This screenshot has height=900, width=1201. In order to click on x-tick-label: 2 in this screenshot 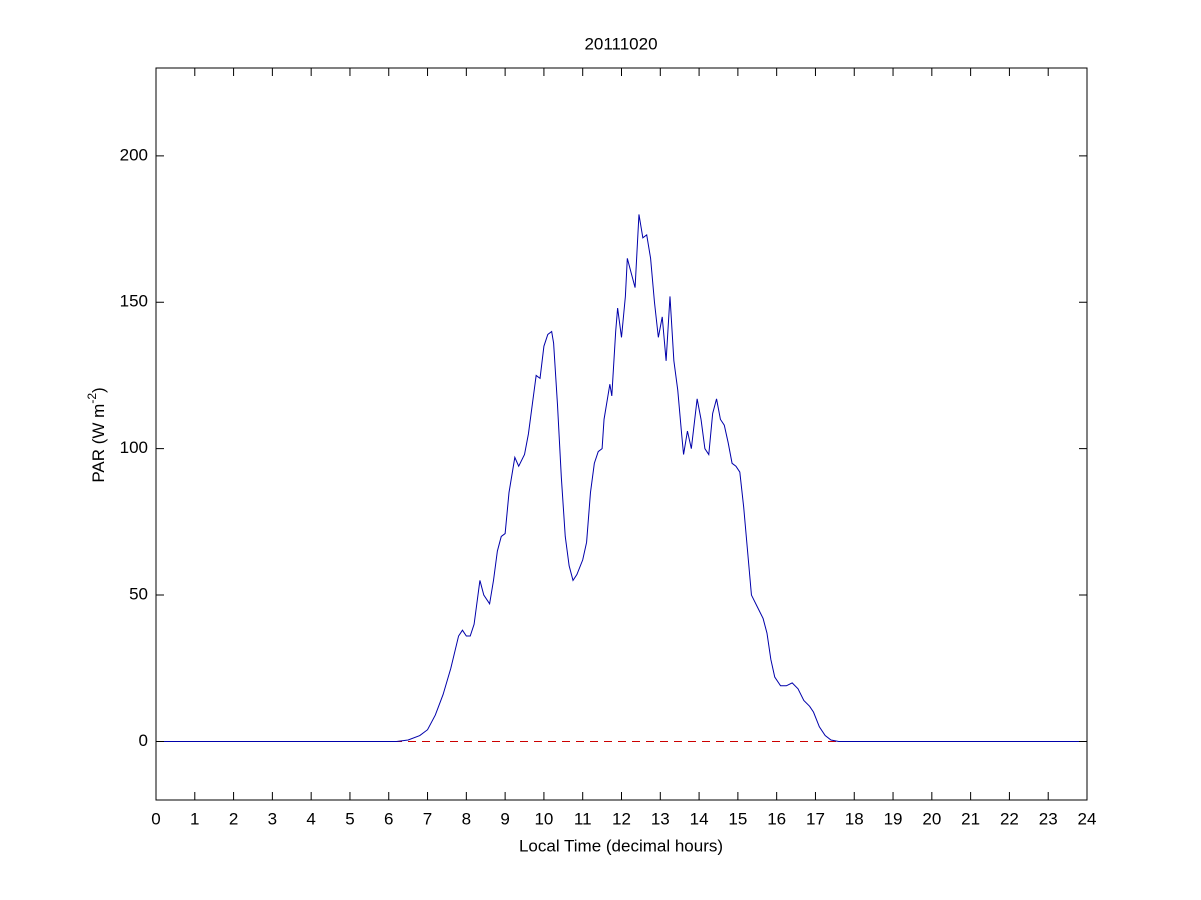, I will do `click(233, 818)`.